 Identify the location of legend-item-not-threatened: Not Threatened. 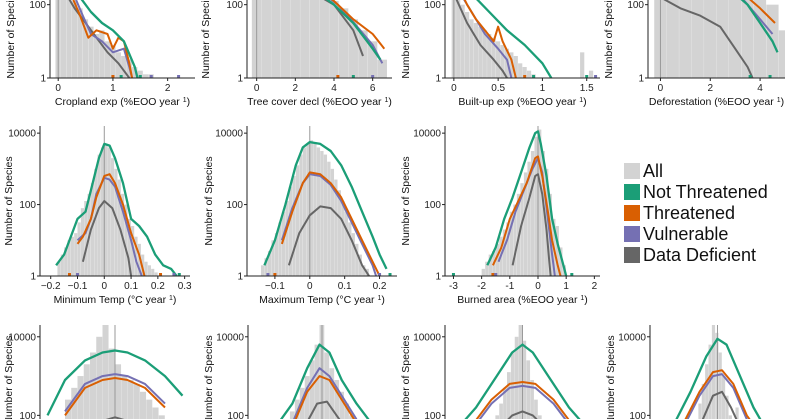
(696, 191).